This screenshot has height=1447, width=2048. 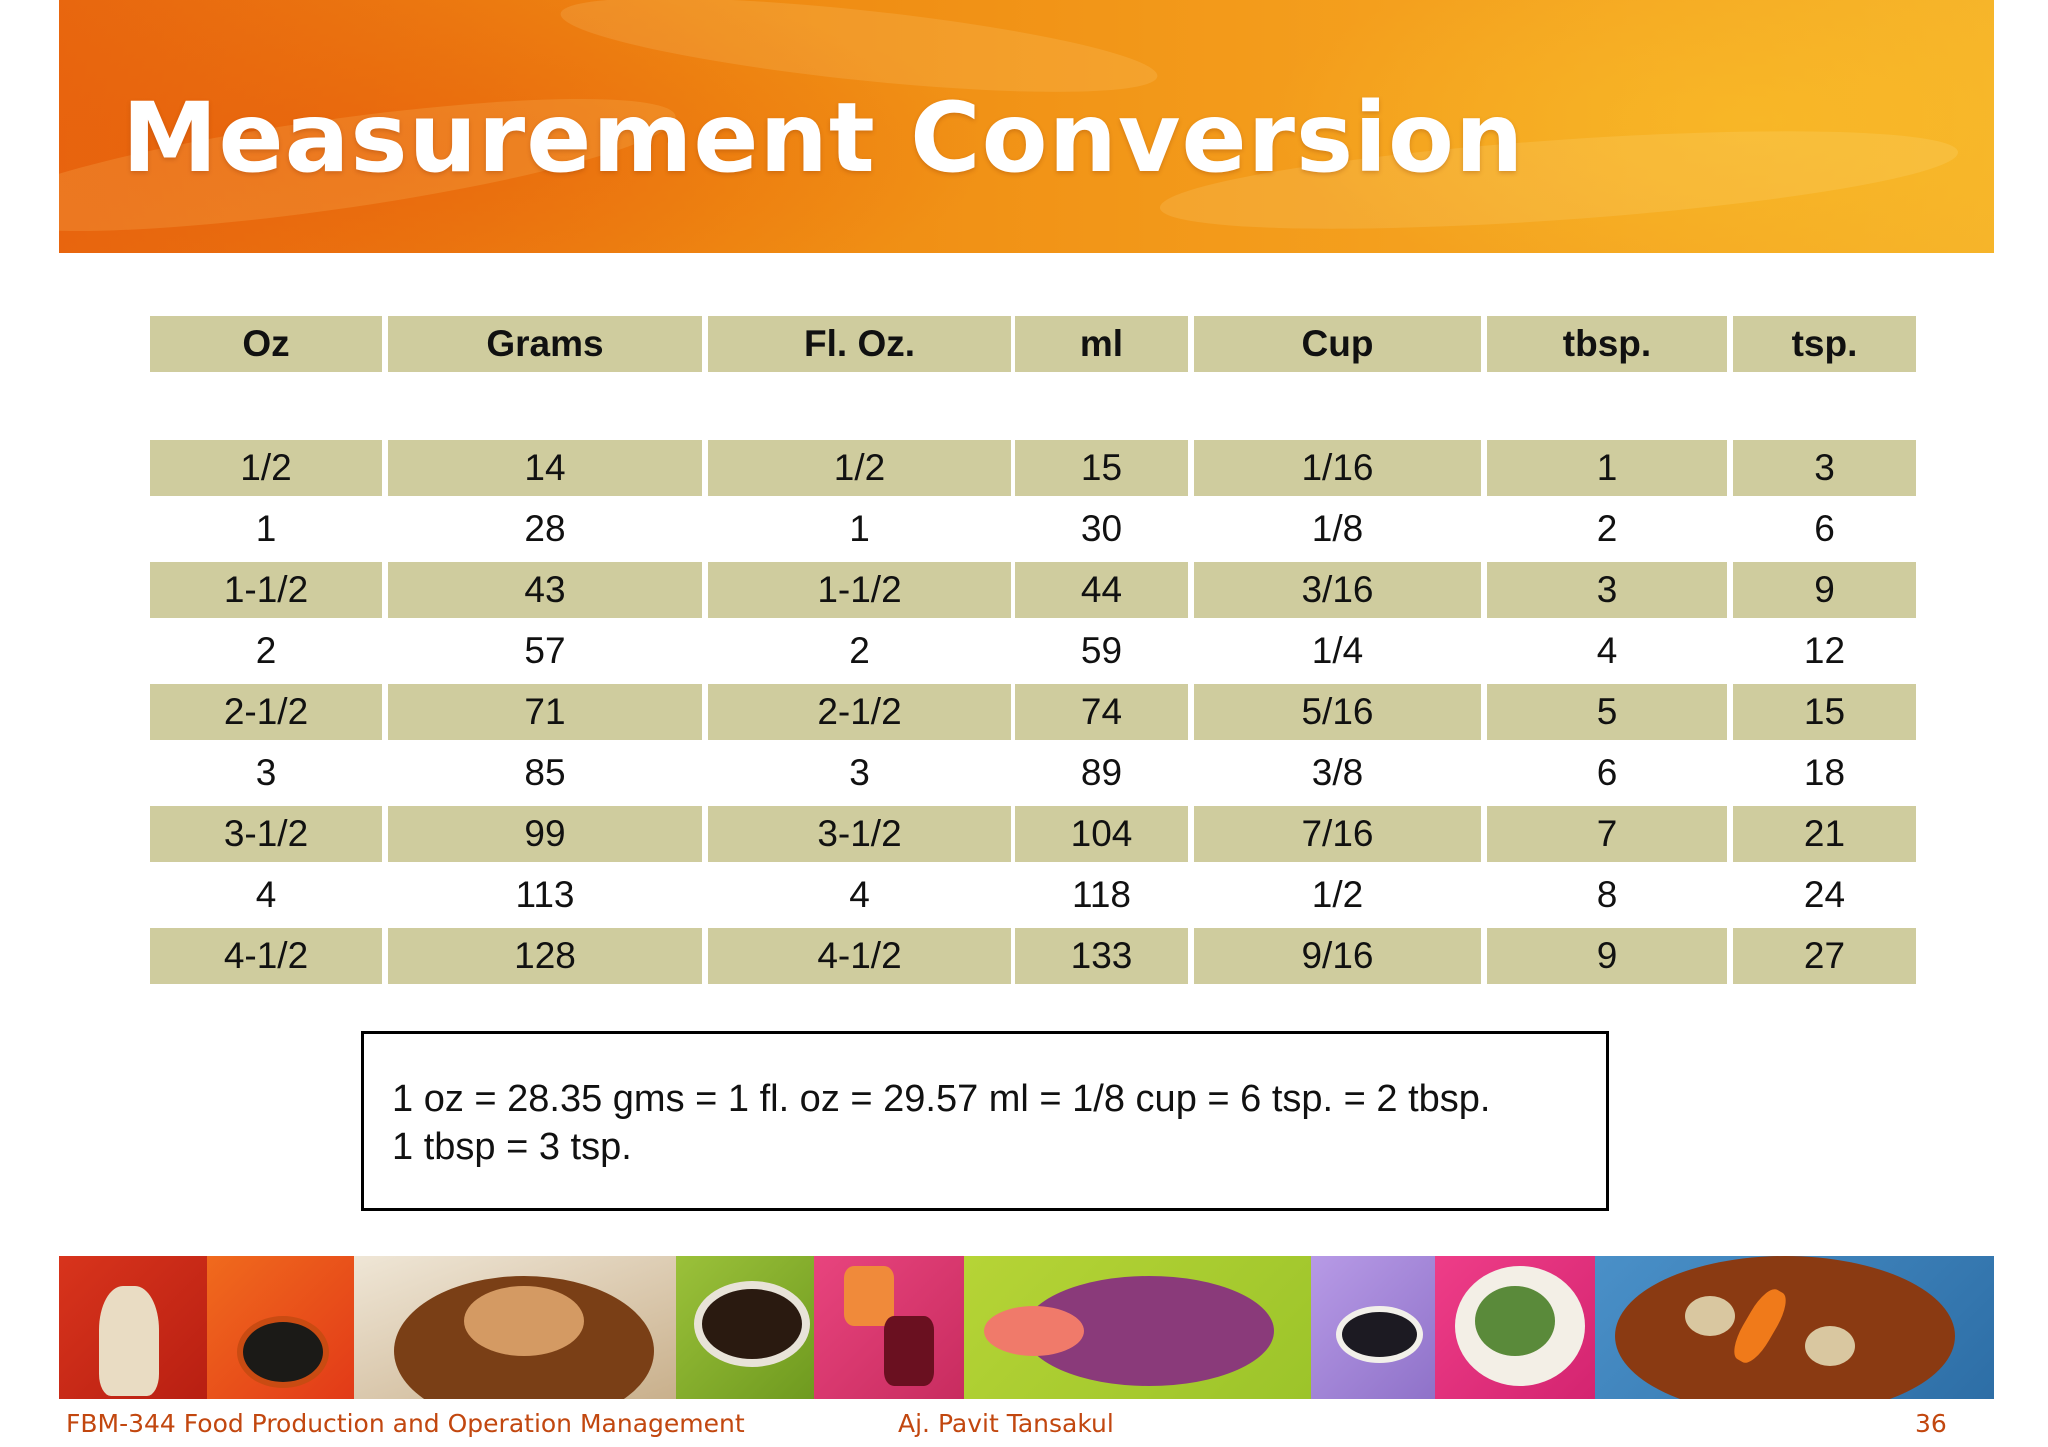 I want to click on column-header: Fl. Oz., so click(x=859, y=344).